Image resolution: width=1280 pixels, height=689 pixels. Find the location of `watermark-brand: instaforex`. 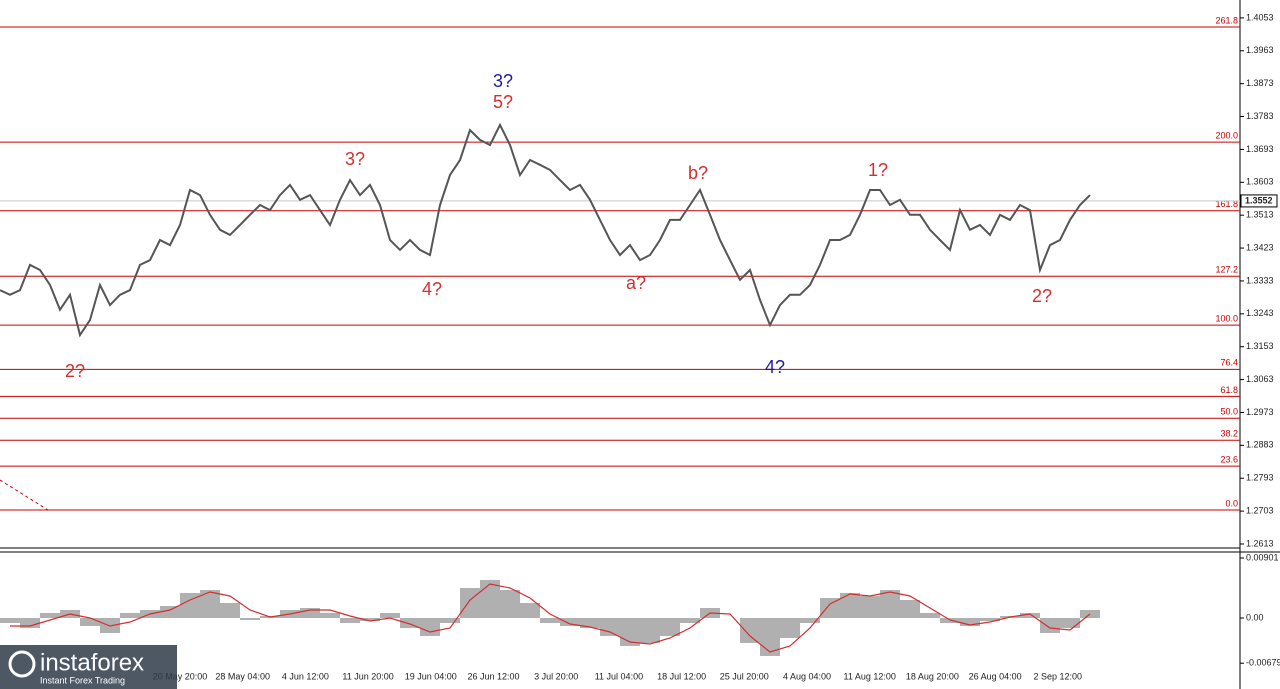

watermark-brand: instaforex is located at coordinates (92, 662).